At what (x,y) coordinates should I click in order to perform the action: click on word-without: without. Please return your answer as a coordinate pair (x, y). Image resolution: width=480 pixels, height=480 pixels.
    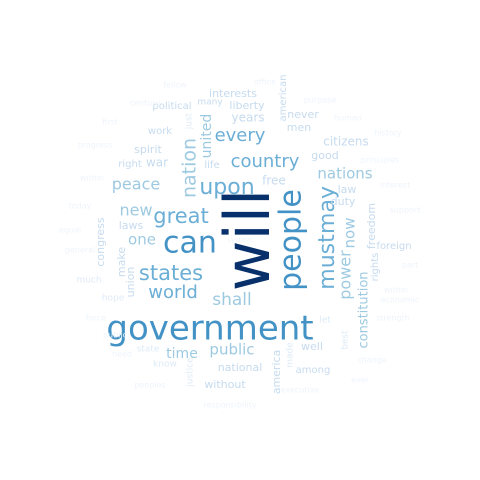
    Looking at the image, I should click on (225, 384).